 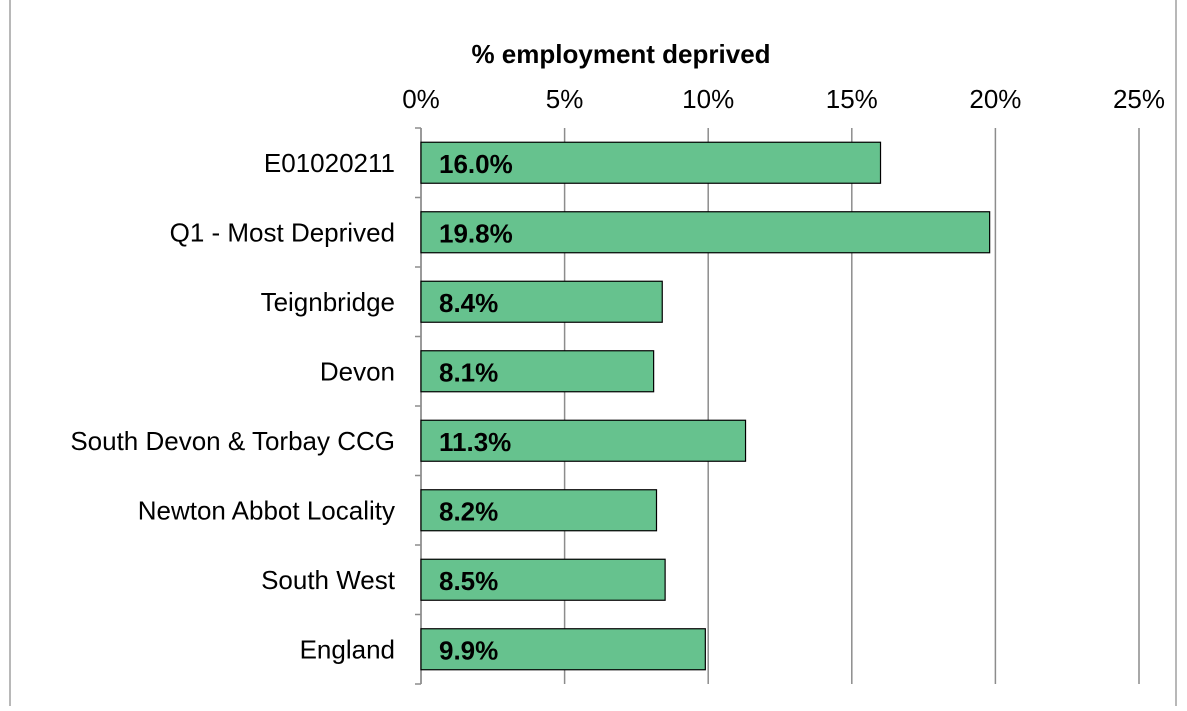 What do you see at coordinates (475, 442) in the screenshot?
I see `data-label: 11.3%` at bounding box center [475, 442].